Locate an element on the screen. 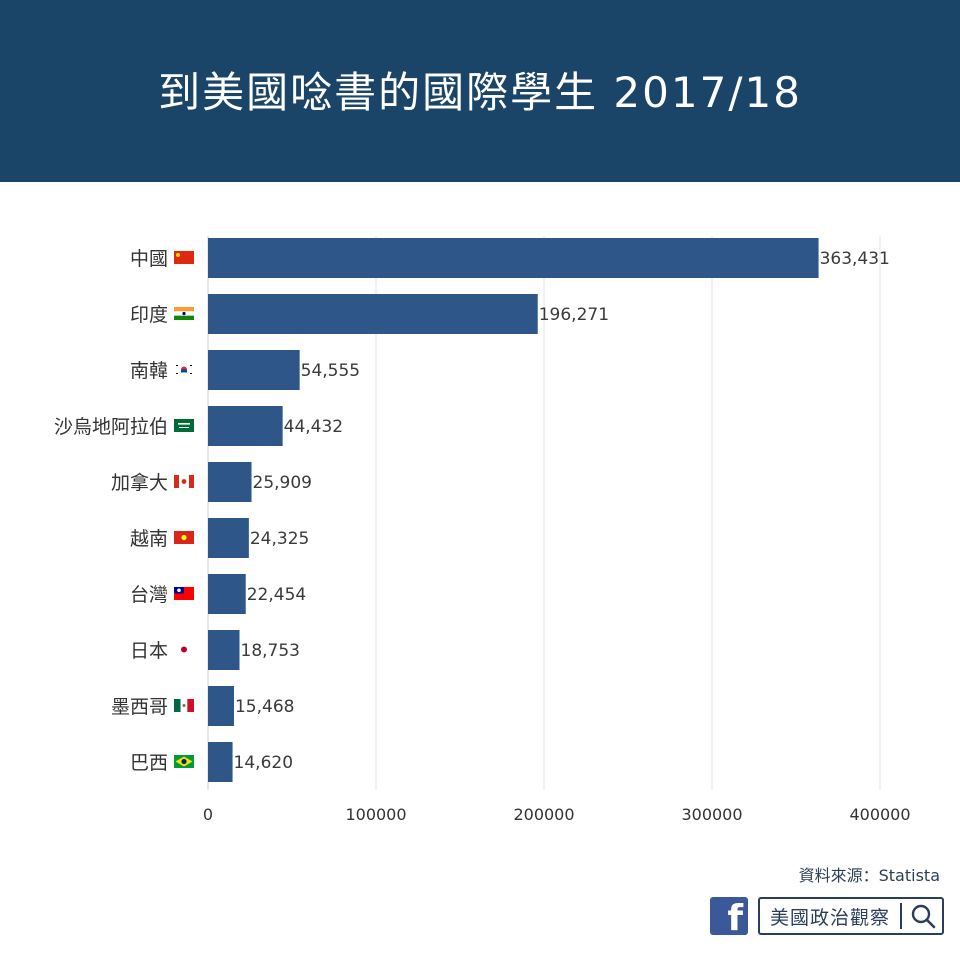 This screenshot has height=960, width=960. category-label: 巴西 is located at coordinates (149, 763).